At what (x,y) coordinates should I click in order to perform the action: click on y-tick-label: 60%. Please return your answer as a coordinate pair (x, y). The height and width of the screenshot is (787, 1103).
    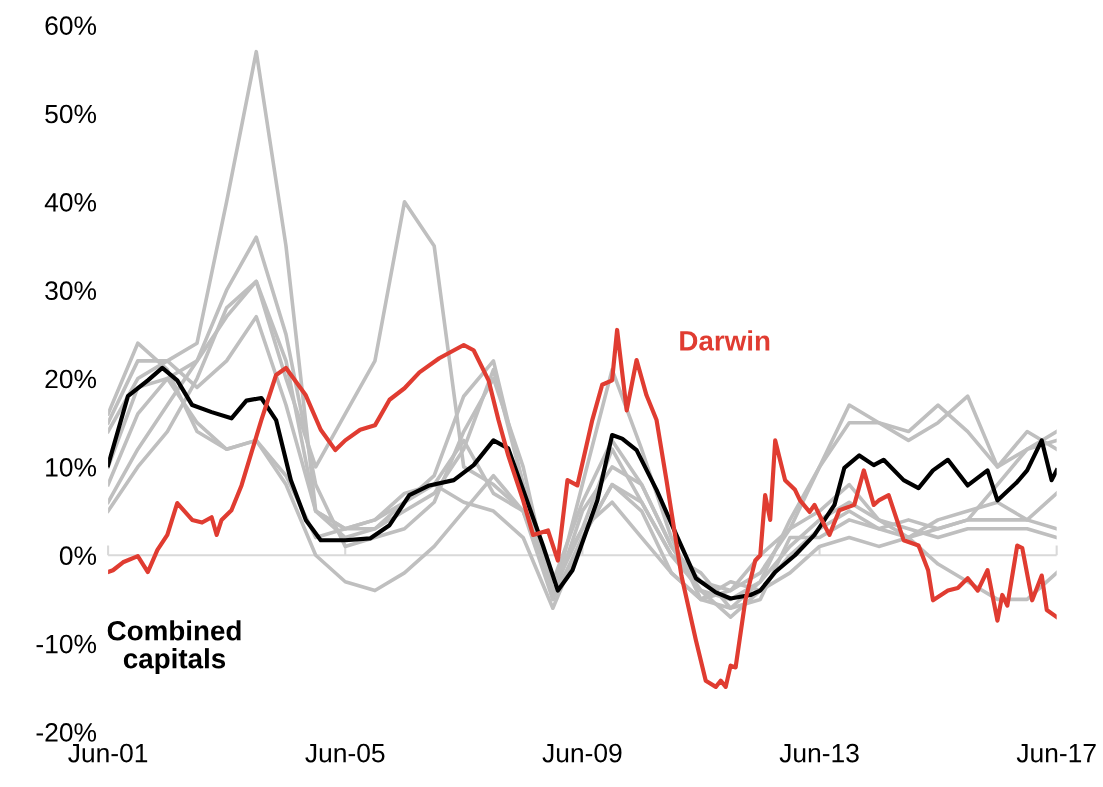
    Looking at the image, I should click on (71, 26).